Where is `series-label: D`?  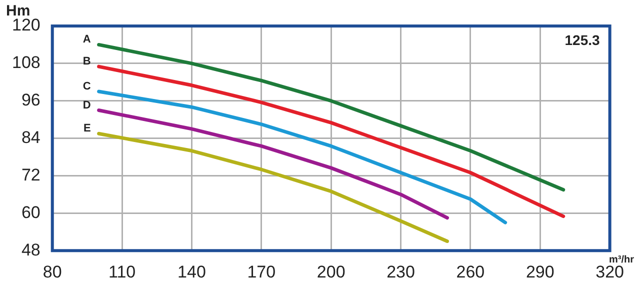
series-label: D is located at coordinates (86, 105).